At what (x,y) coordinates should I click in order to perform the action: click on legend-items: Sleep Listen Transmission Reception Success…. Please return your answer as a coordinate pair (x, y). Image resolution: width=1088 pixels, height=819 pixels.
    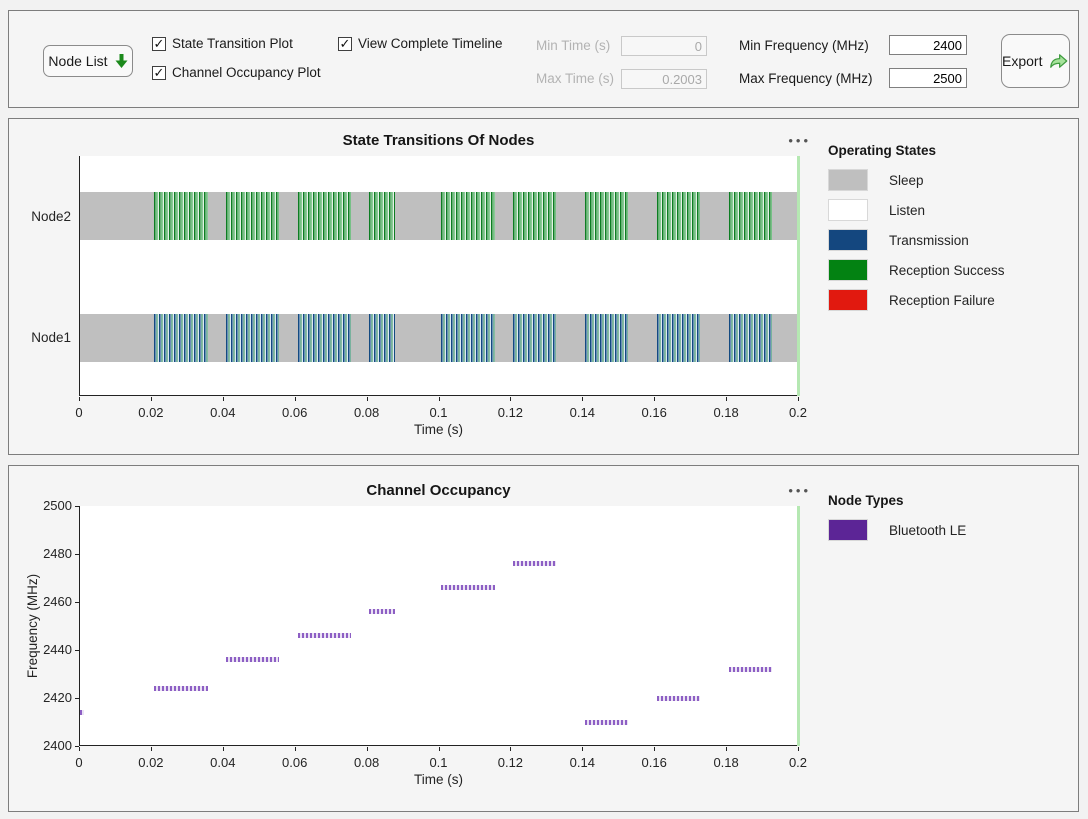
    Looking at the image, I should click on (916, 240).